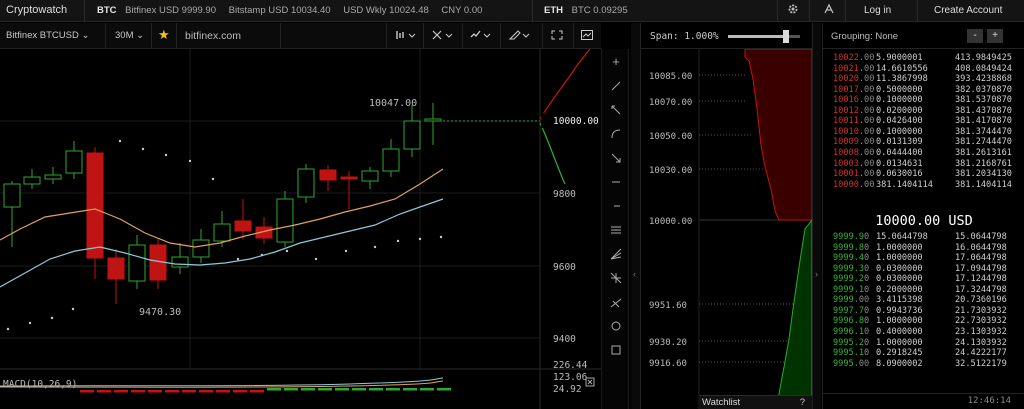 This screenshot has width=1024, height=409. Describe the element at coordinates (923, 153) in the screenshot. I see `ask-row: 10008.00 0.0444400 381.2613161` at that location.